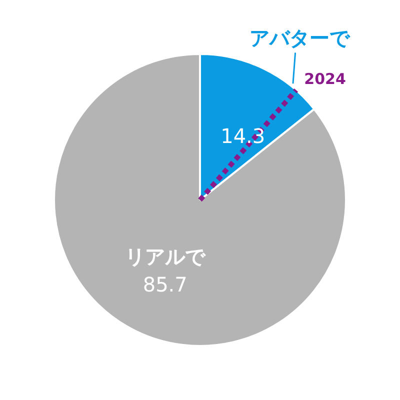 The width and height of the screenshot is (400, 400). Describe the element at coordinates (325, 79) in the screenshot. I see `text: 2024` at that location.